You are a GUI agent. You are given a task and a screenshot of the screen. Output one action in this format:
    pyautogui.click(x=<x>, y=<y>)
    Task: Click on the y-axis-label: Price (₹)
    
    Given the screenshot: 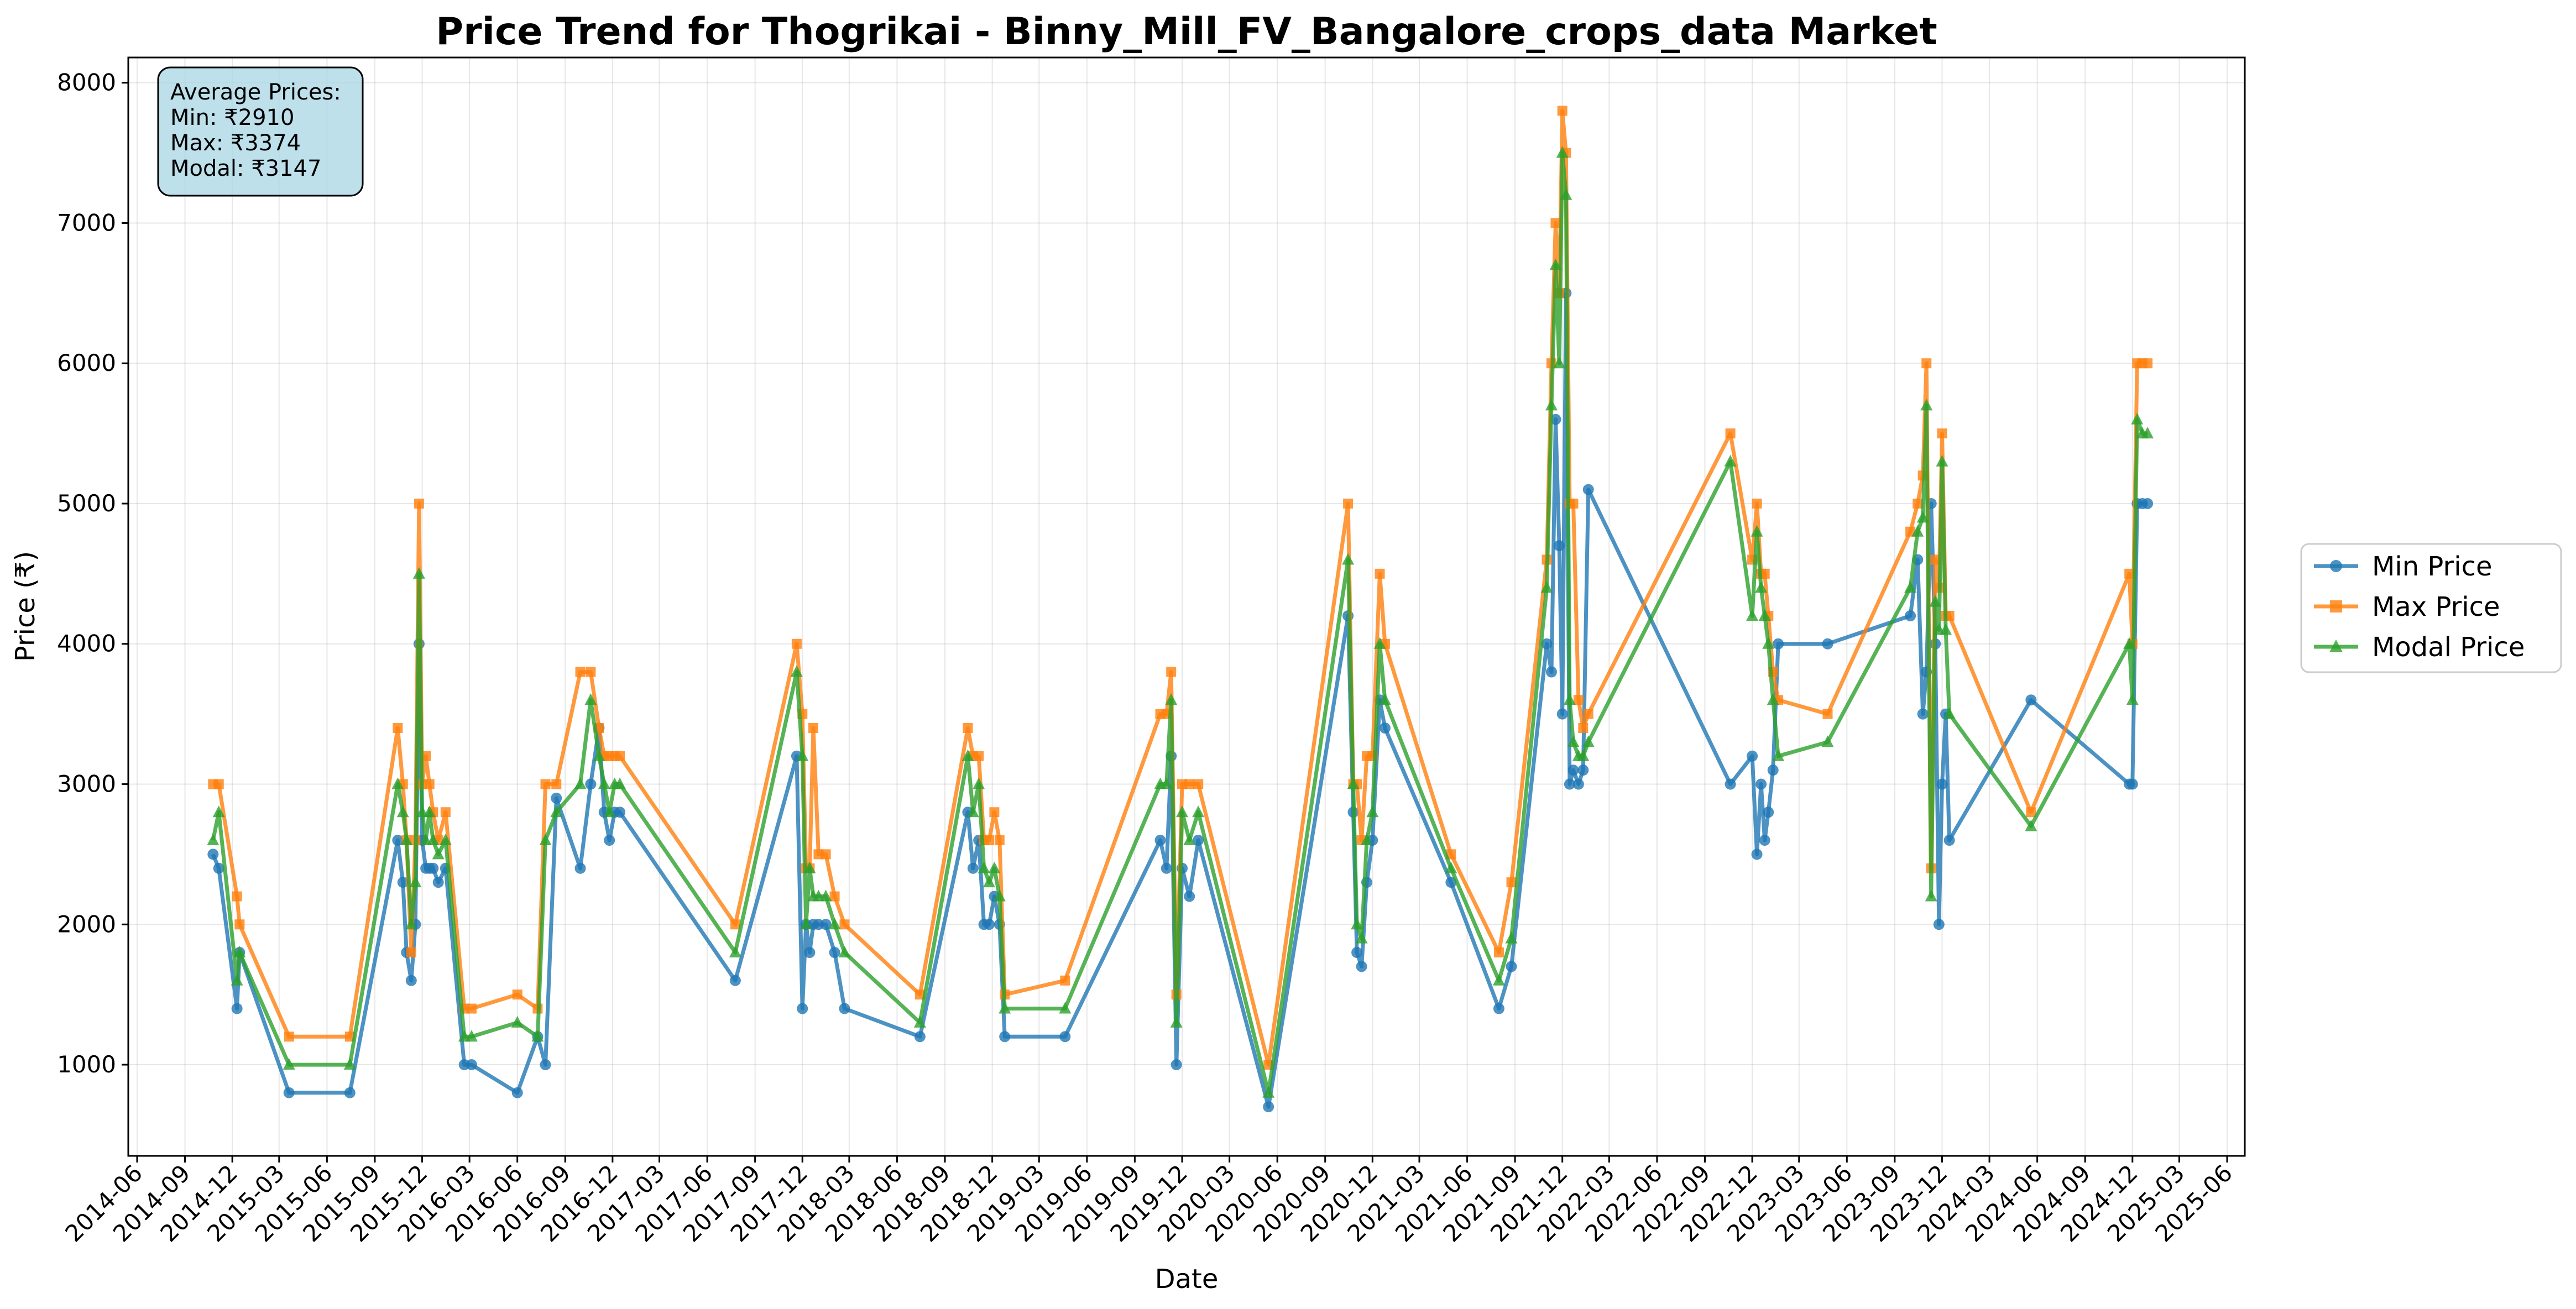 What is the action you would take?
    pyautogui.click(x=25, y=606)
    